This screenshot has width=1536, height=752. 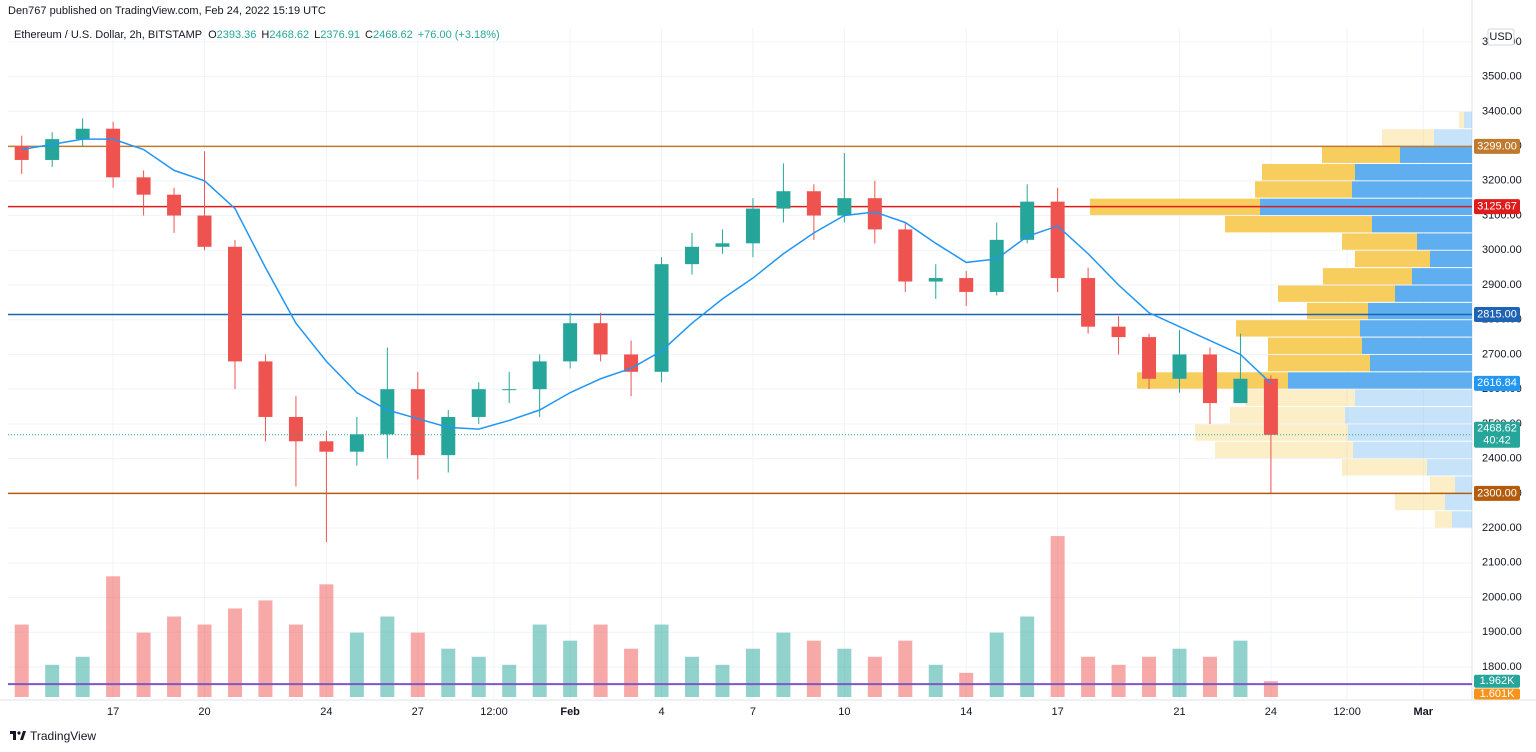 What do you see at coordinates (1497, 383) in the screenshot?
I see `ma-label: 2616.84` at bounding box center [1497, 383].